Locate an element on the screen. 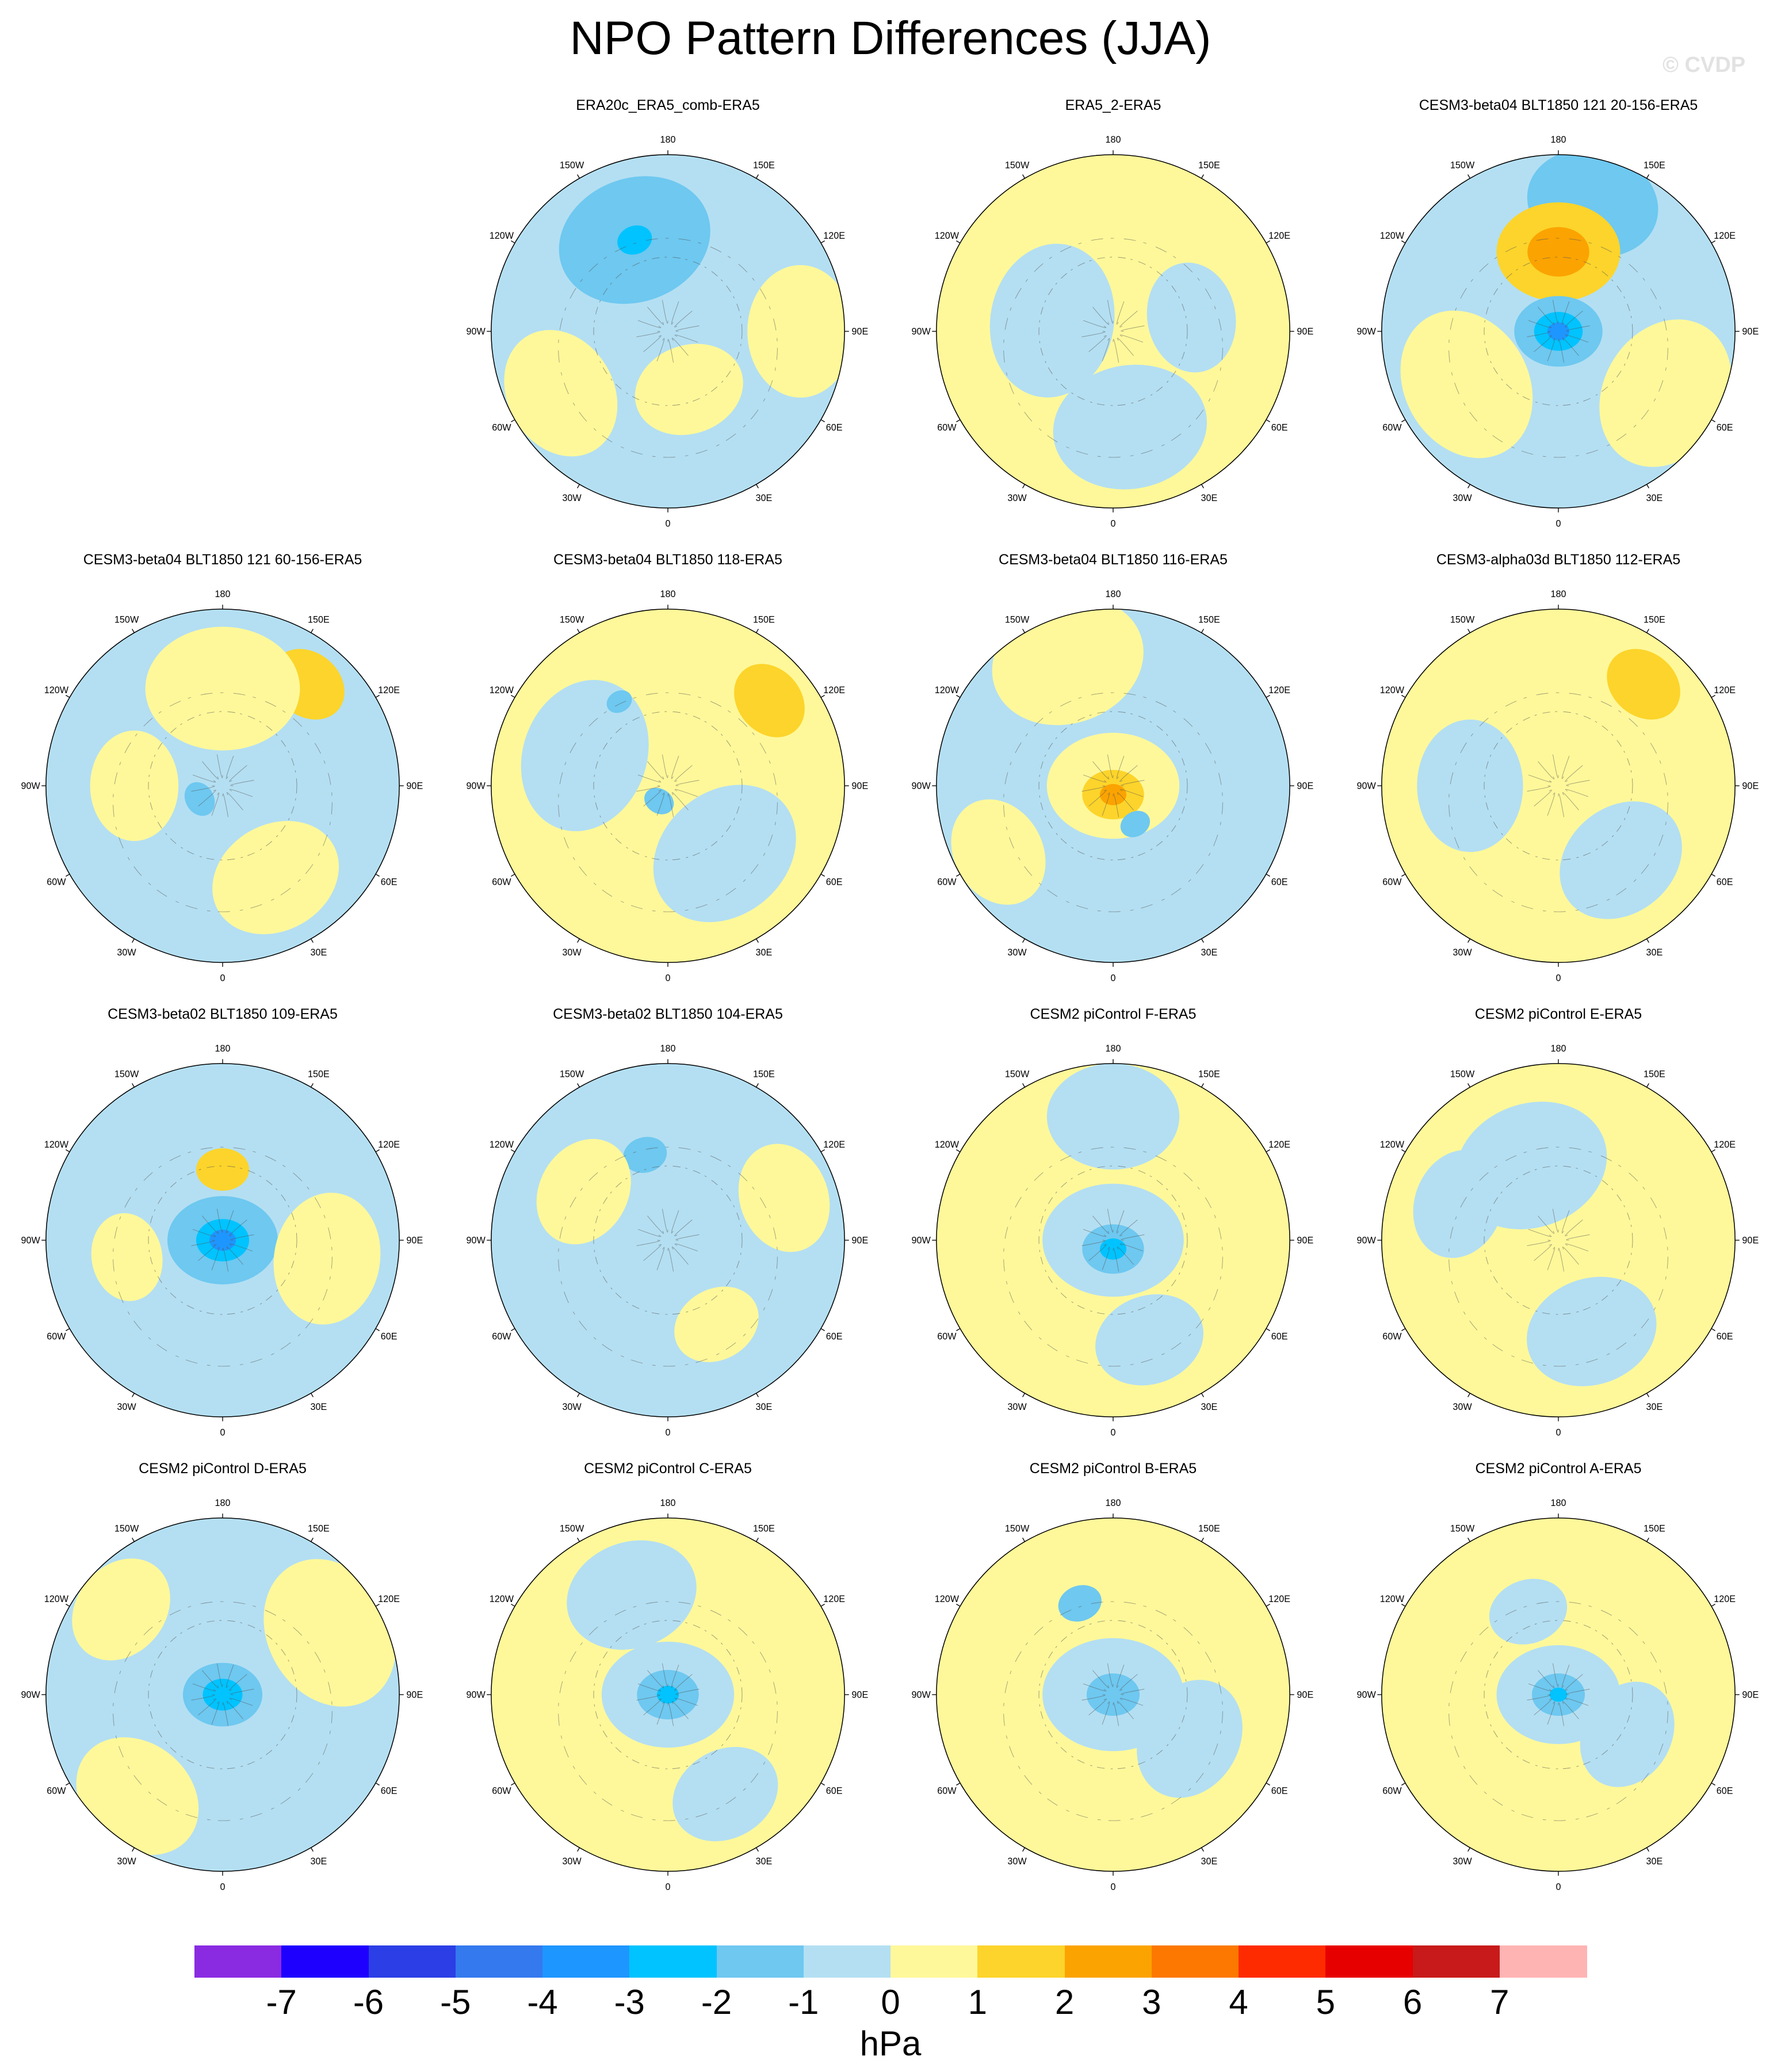 The image size is (1781, 2072). polar-map: 180 150E 120E 90E 60E 30E 0 30W 60W 90W 120W 150W is located at coordinates (667, 787).